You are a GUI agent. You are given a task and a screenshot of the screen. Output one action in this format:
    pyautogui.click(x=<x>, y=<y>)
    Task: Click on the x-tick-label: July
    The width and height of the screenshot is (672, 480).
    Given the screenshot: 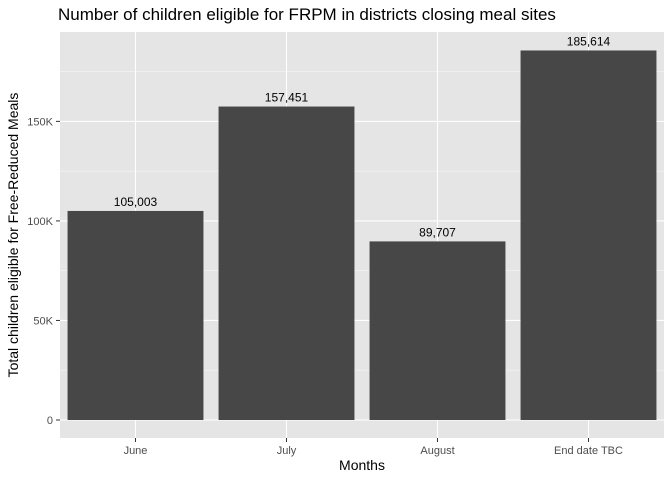 What is the action you would take?
    pyautogui.click(x=287, y=451)
    